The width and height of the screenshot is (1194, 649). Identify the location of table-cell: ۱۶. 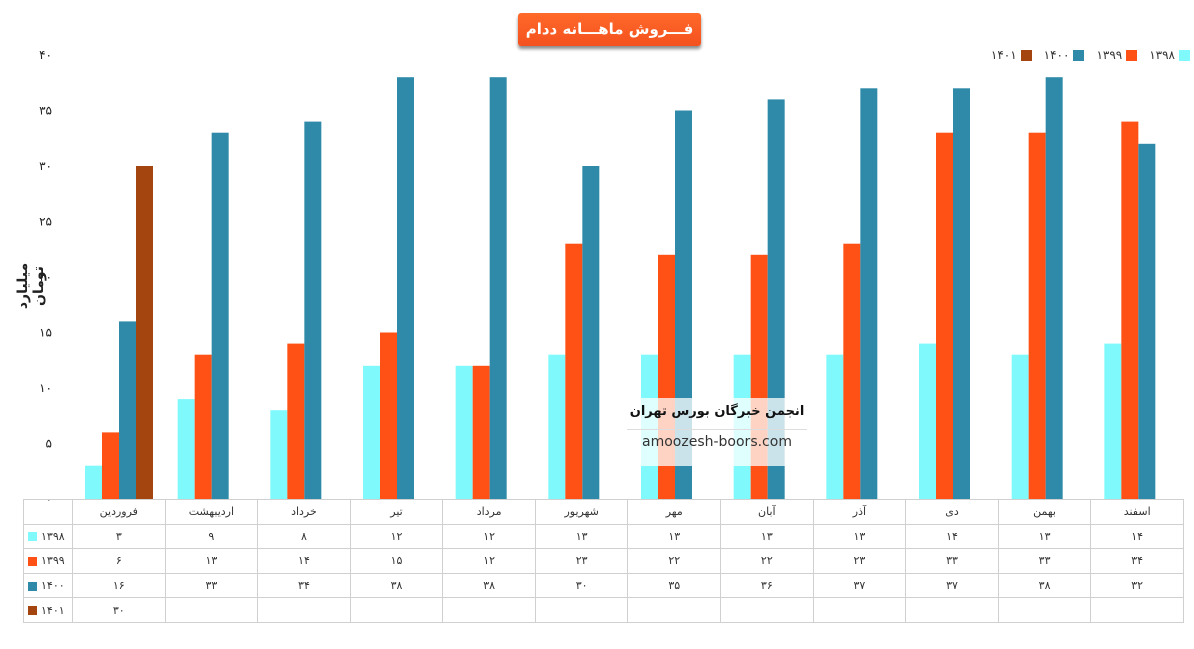
(119, 585).